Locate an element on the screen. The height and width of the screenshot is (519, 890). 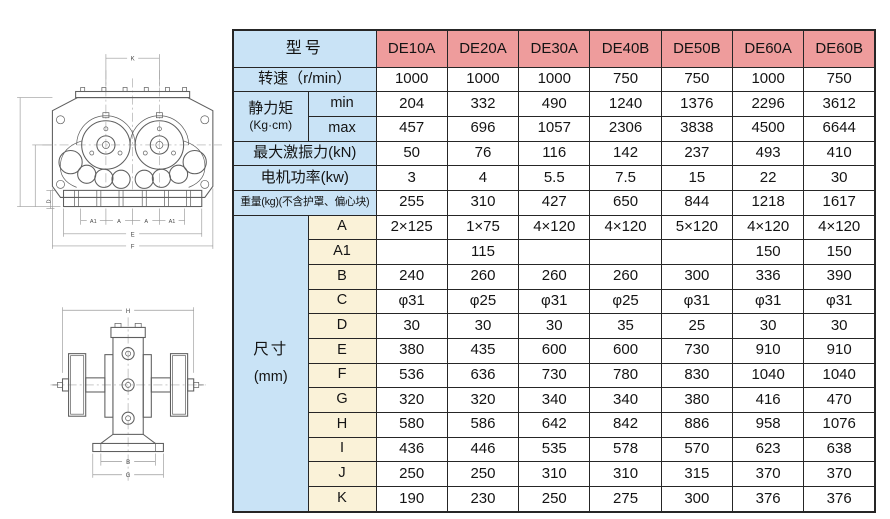
spec-value-cell: 1617 is located at coordinates (839, 202).